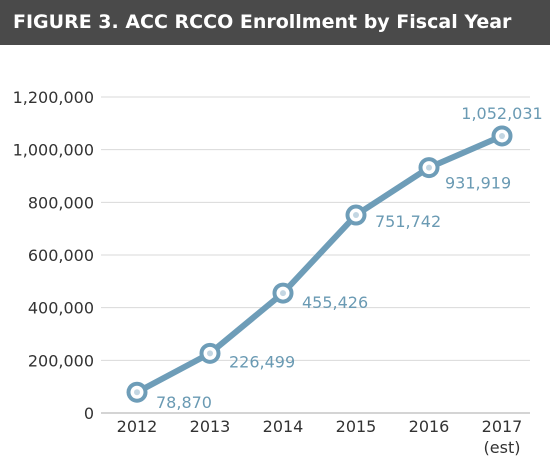  I want to click on data-label: 455,426, so click(335, 302).